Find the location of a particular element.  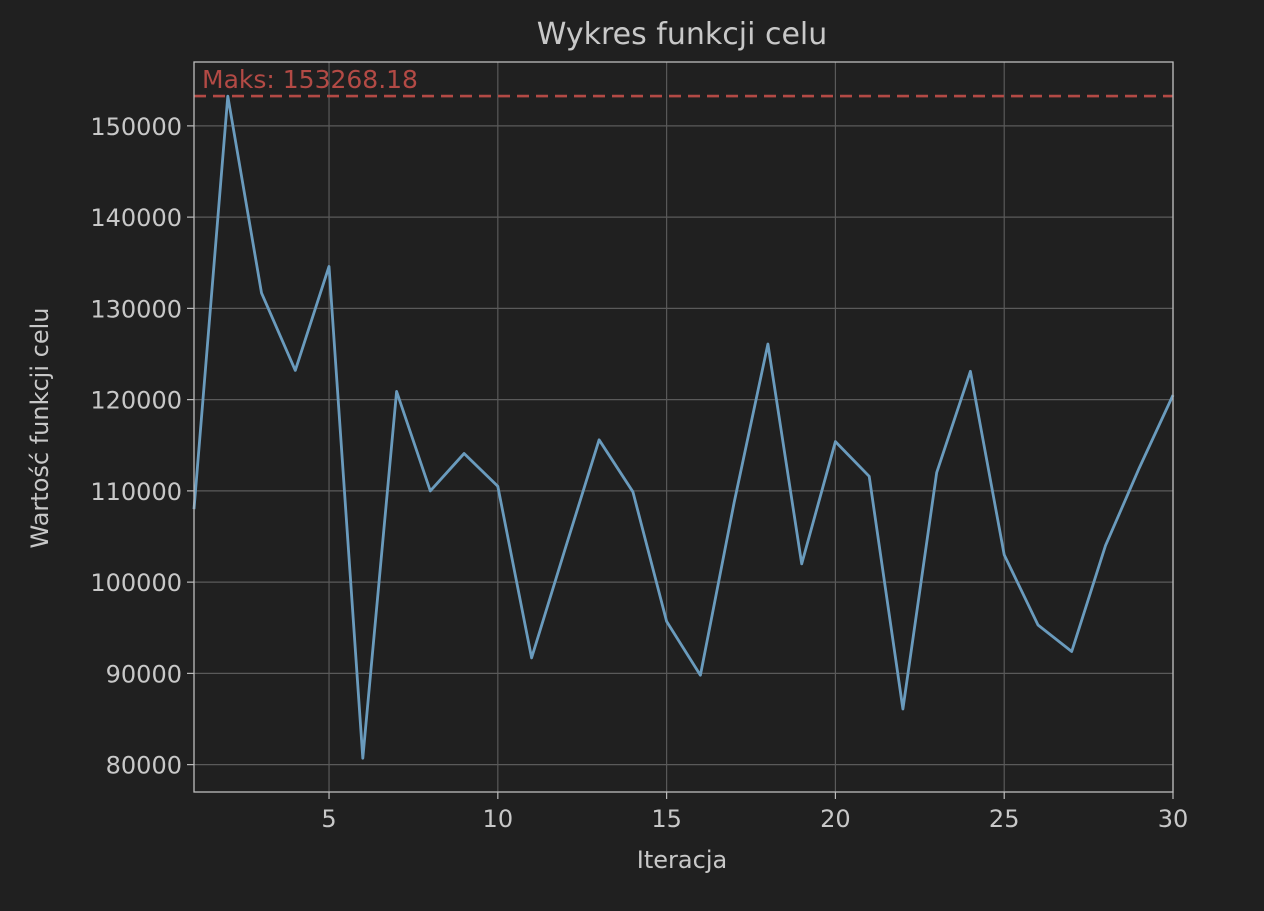

chart-title: Wykres funkcji celu is located at coordinates (682, 34).